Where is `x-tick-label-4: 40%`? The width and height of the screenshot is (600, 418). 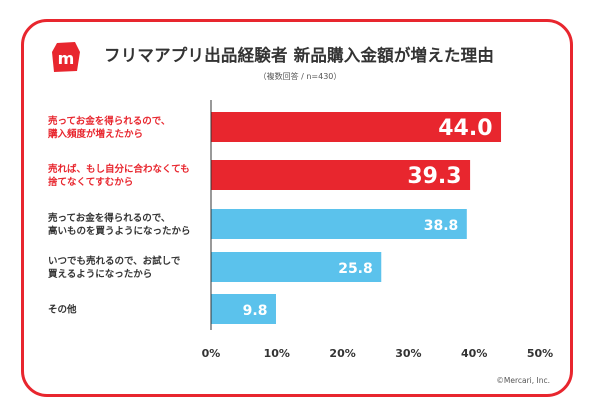
x-tick-label-4: 40% is located at coordinates (474, 353).